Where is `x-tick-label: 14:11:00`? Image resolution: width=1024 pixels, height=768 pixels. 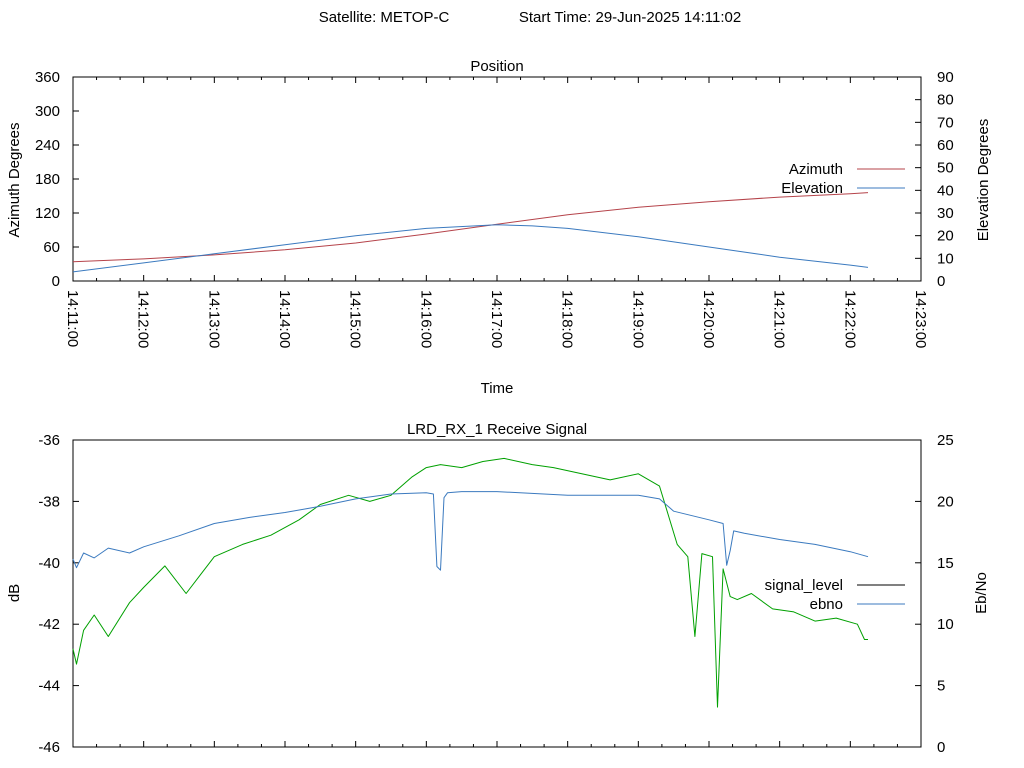
x-tick-label: 14:11:00 is located at coordinates (72, 318).